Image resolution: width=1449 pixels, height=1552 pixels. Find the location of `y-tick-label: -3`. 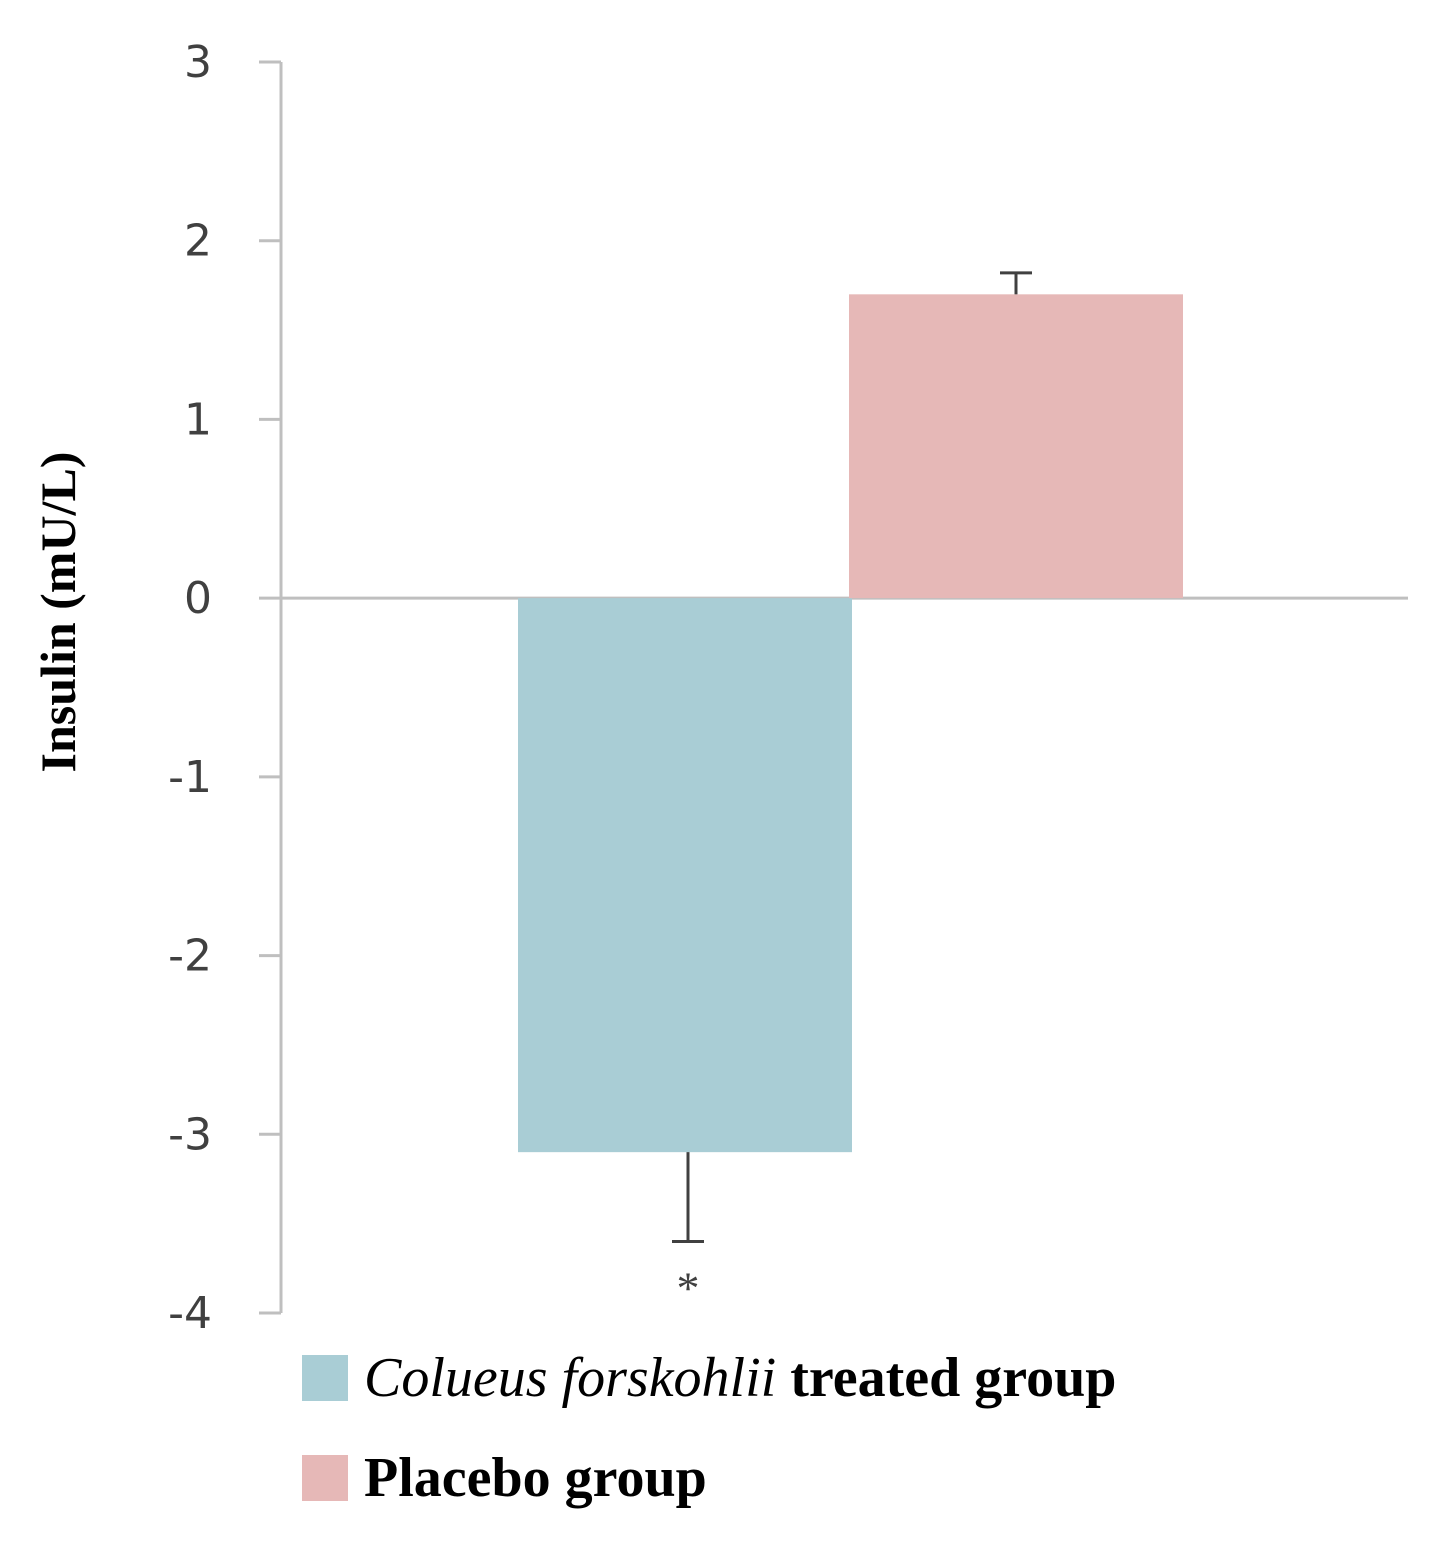

y-tick-label: -3 is located at coordinates (190, 1134).